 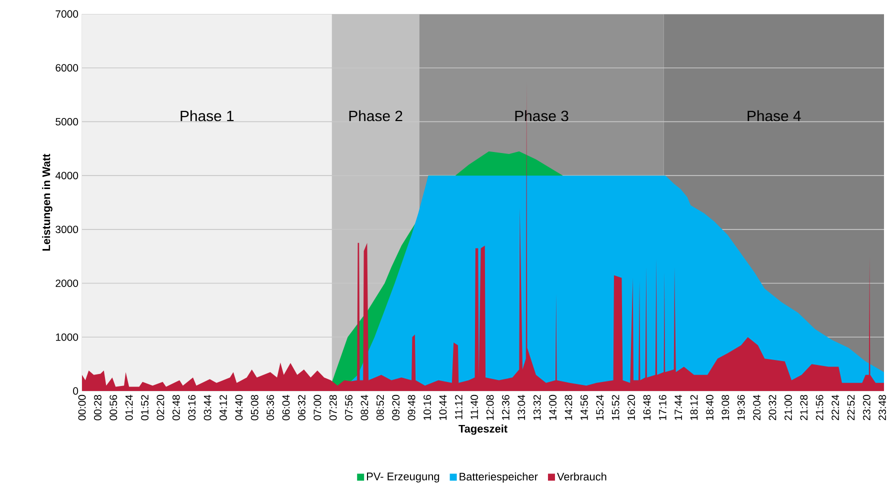 What do you see at coordinates (804, 407) in the screenshot?
I see `x-tick-label: 21:28` at bounding box center [804, 407].